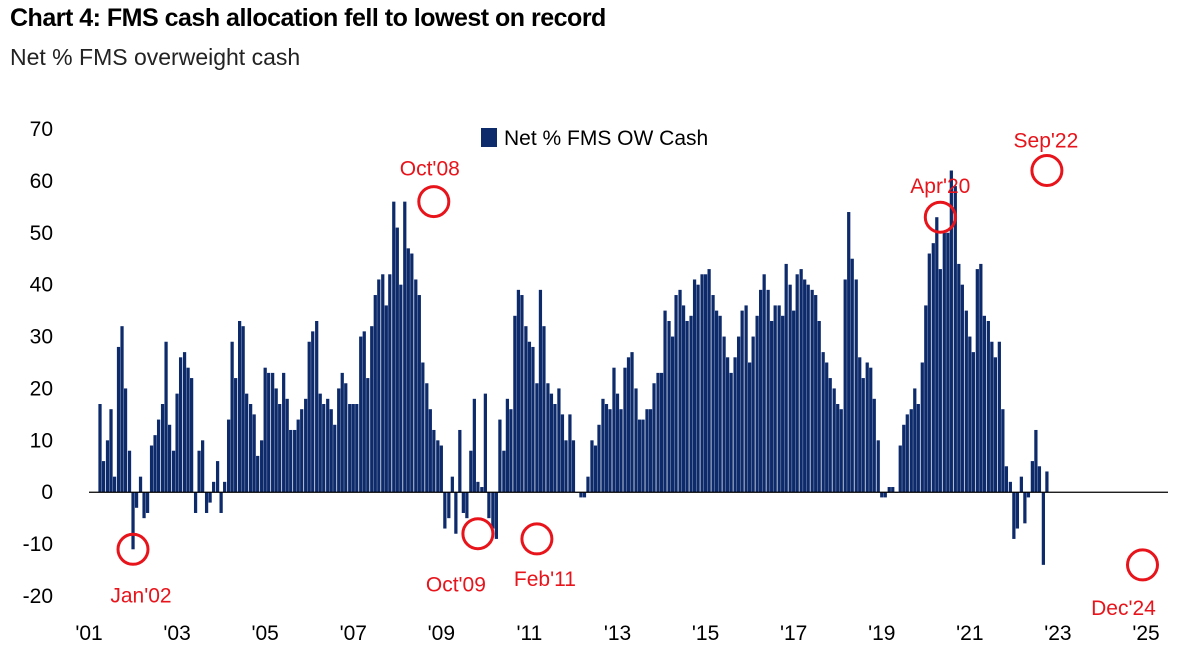  I want to click on x-tick-label: '03, so click(176, 633).